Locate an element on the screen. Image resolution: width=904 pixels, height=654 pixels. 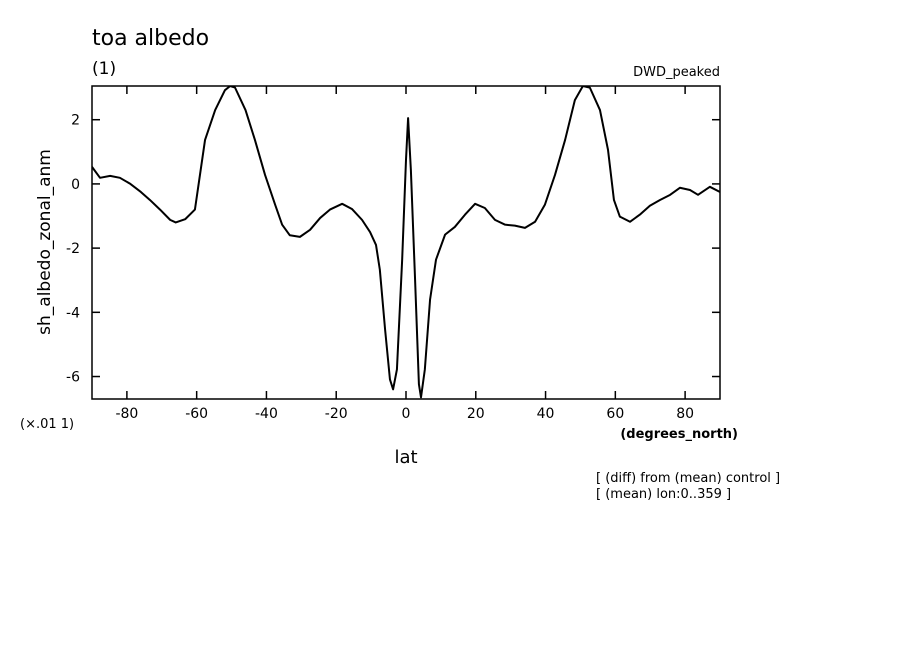
y-tick-label: 2 is located at coordinates (75, 121).